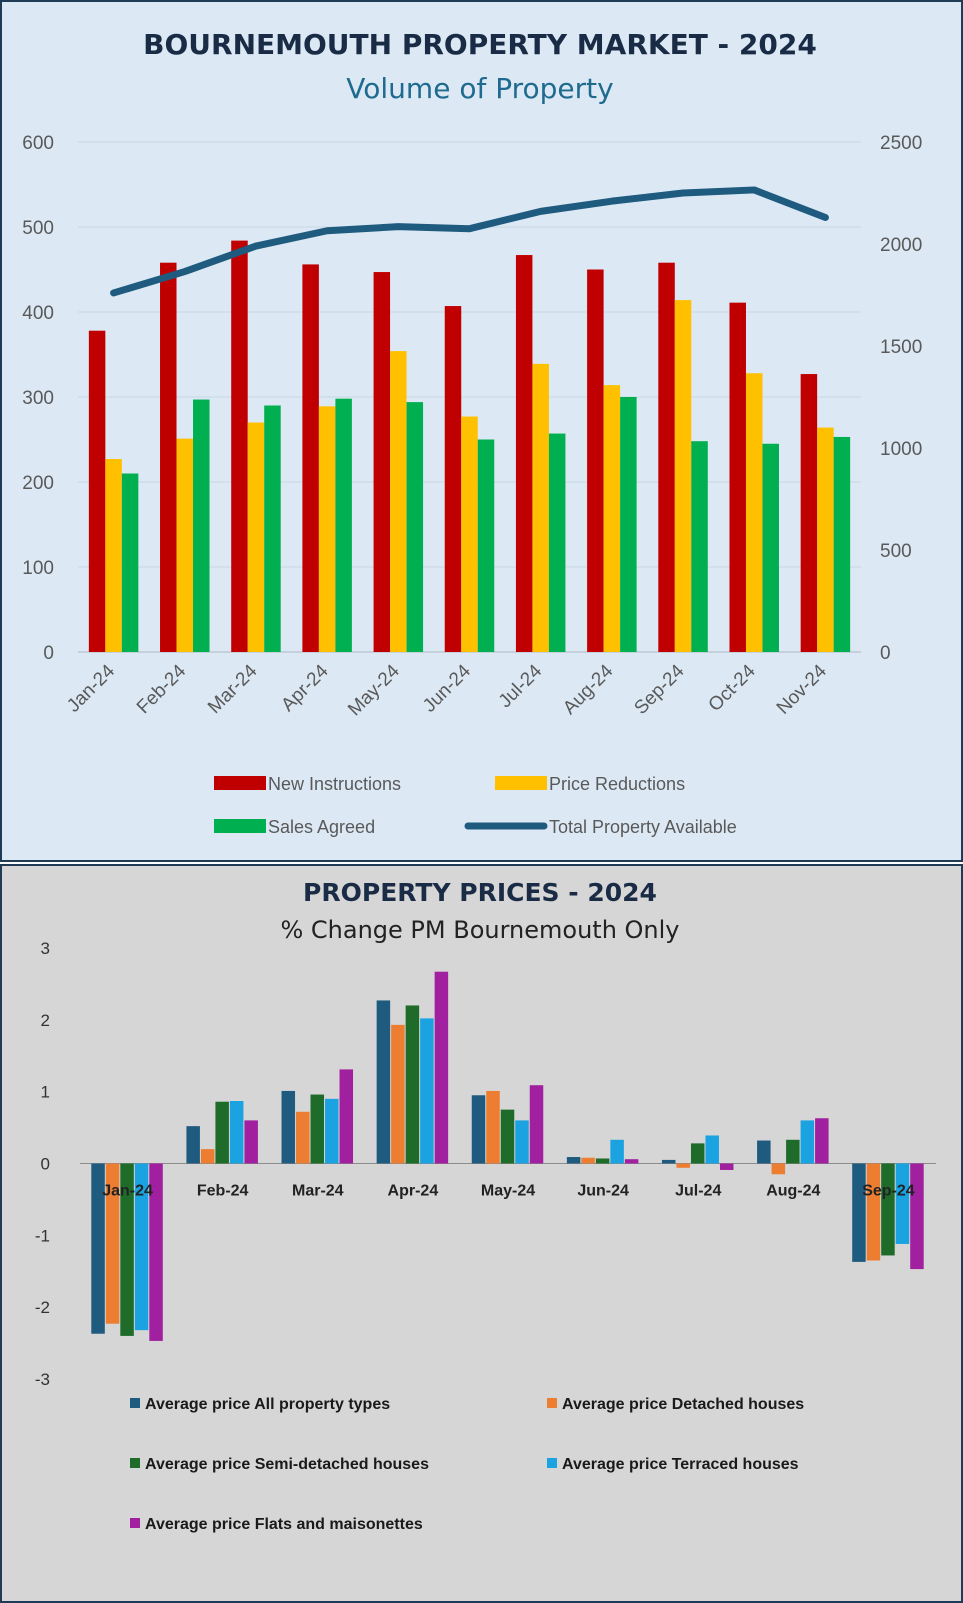  What do you see at coordinates (643, 827) in the screenshot?
I see `legend-label: Total Property Available` at bounding box center [643, 827].